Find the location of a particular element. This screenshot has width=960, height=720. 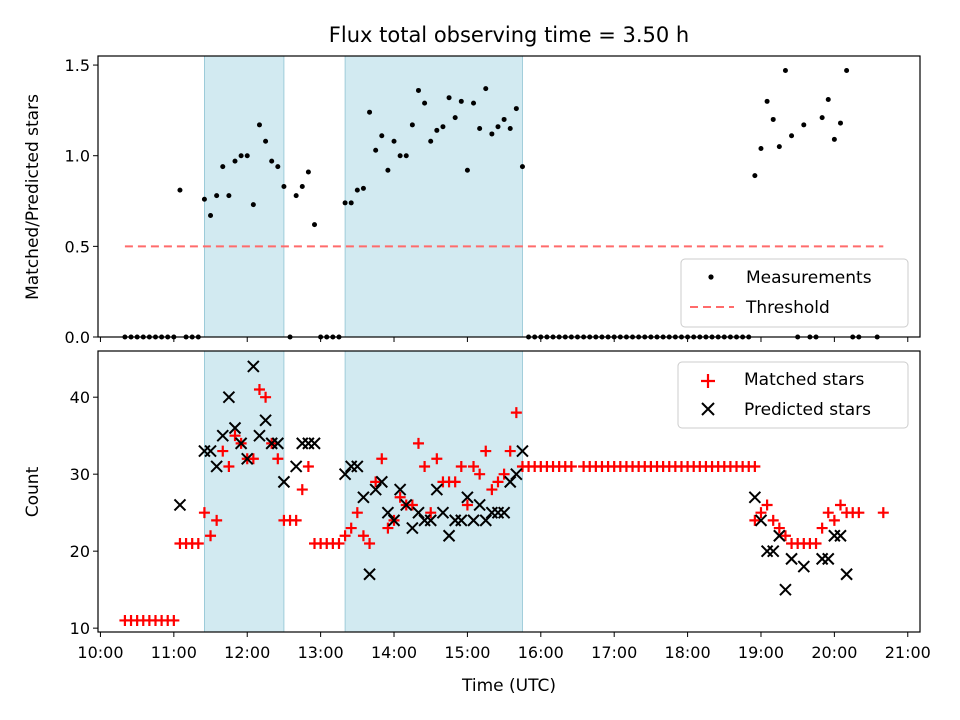

x-tick-label: 15:00 is located at coordinates (467, 652).